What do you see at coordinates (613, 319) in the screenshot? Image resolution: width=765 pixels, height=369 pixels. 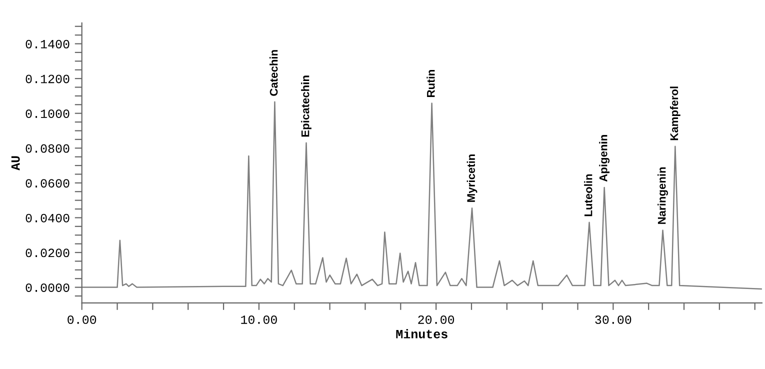 I see `x-tick-label: 30.00` at bounding box center [613, 319].